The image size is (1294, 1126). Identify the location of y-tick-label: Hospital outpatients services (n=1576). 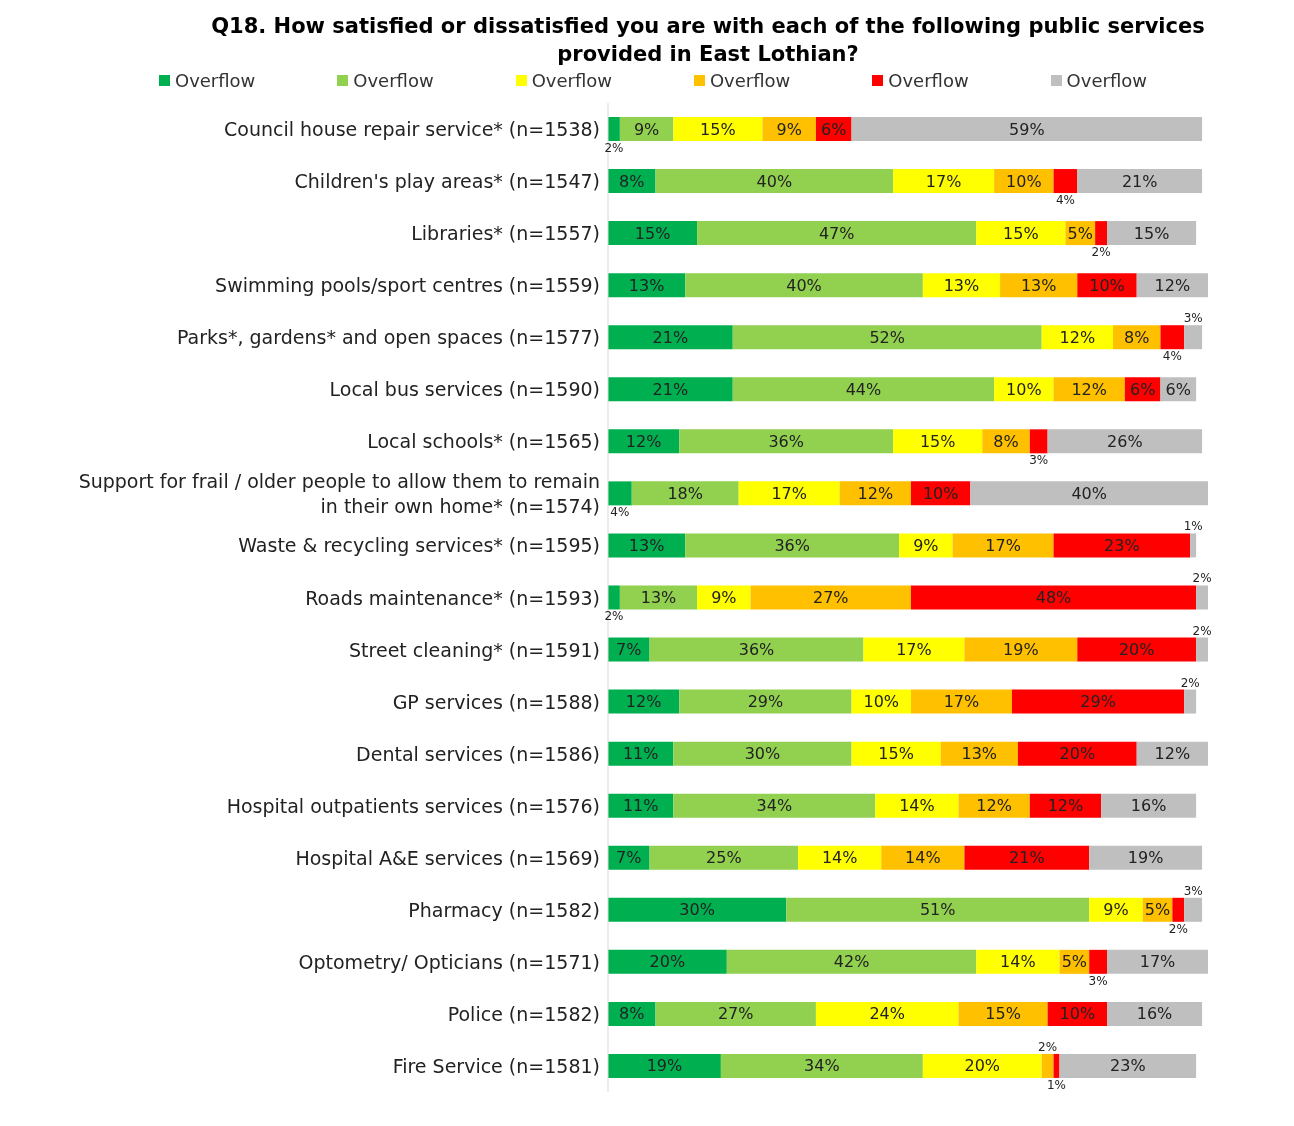
(413, 805).